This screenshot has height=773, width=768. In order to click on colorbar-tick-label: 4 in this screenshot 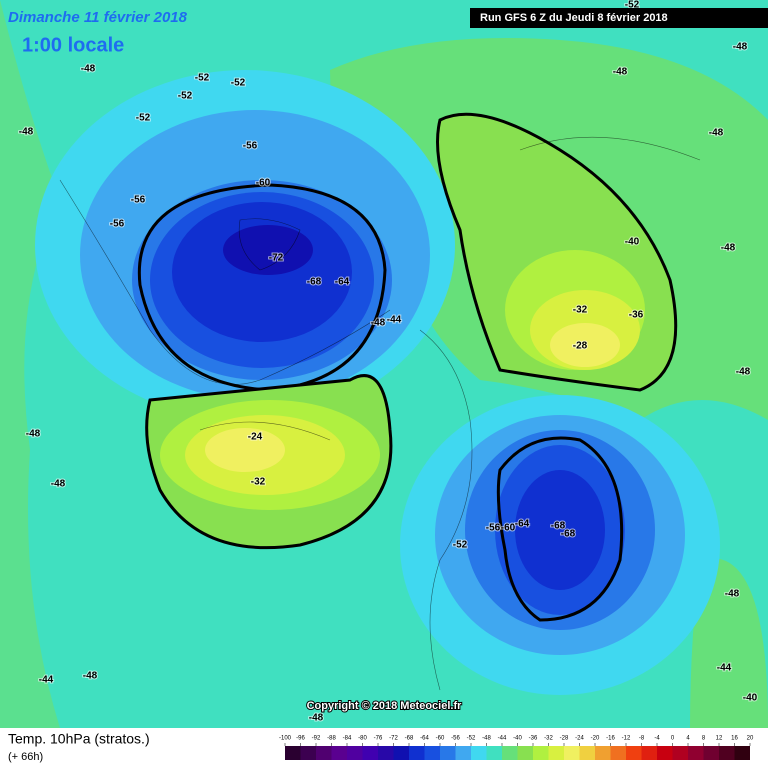, I will do `click(688, 739)`.